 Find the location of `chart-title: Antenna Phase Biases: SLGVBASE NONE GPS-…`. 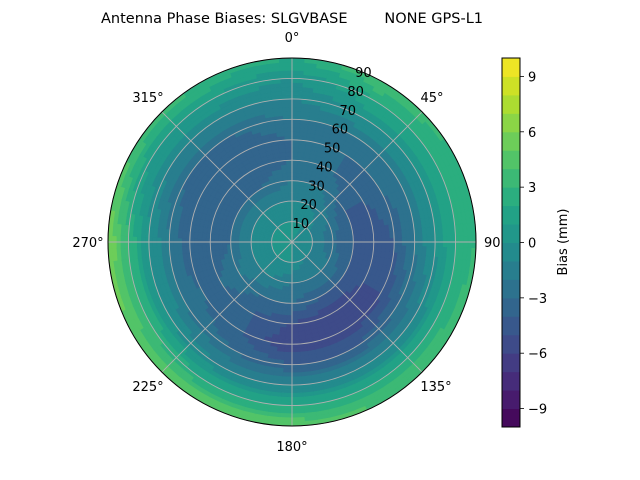

chart-title: Antenna Phase Biases: SLGVBASE NONE GPS-… is located at coordinates (292, 19).